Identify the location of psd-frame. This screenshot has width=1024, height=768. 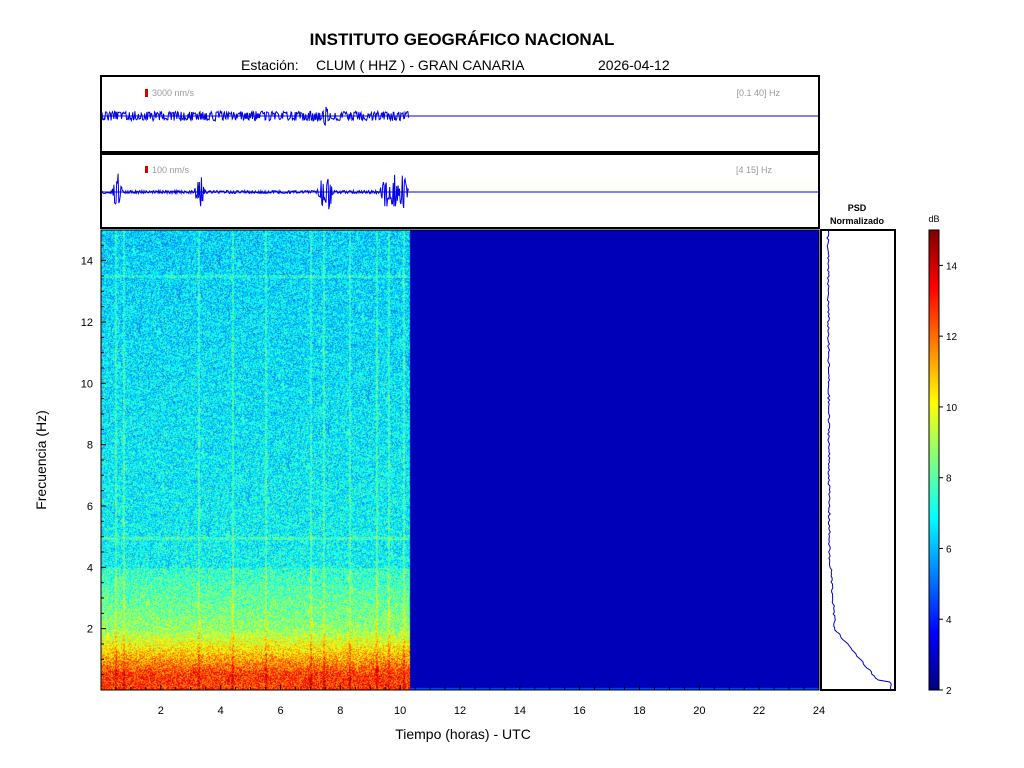
(858, 460).